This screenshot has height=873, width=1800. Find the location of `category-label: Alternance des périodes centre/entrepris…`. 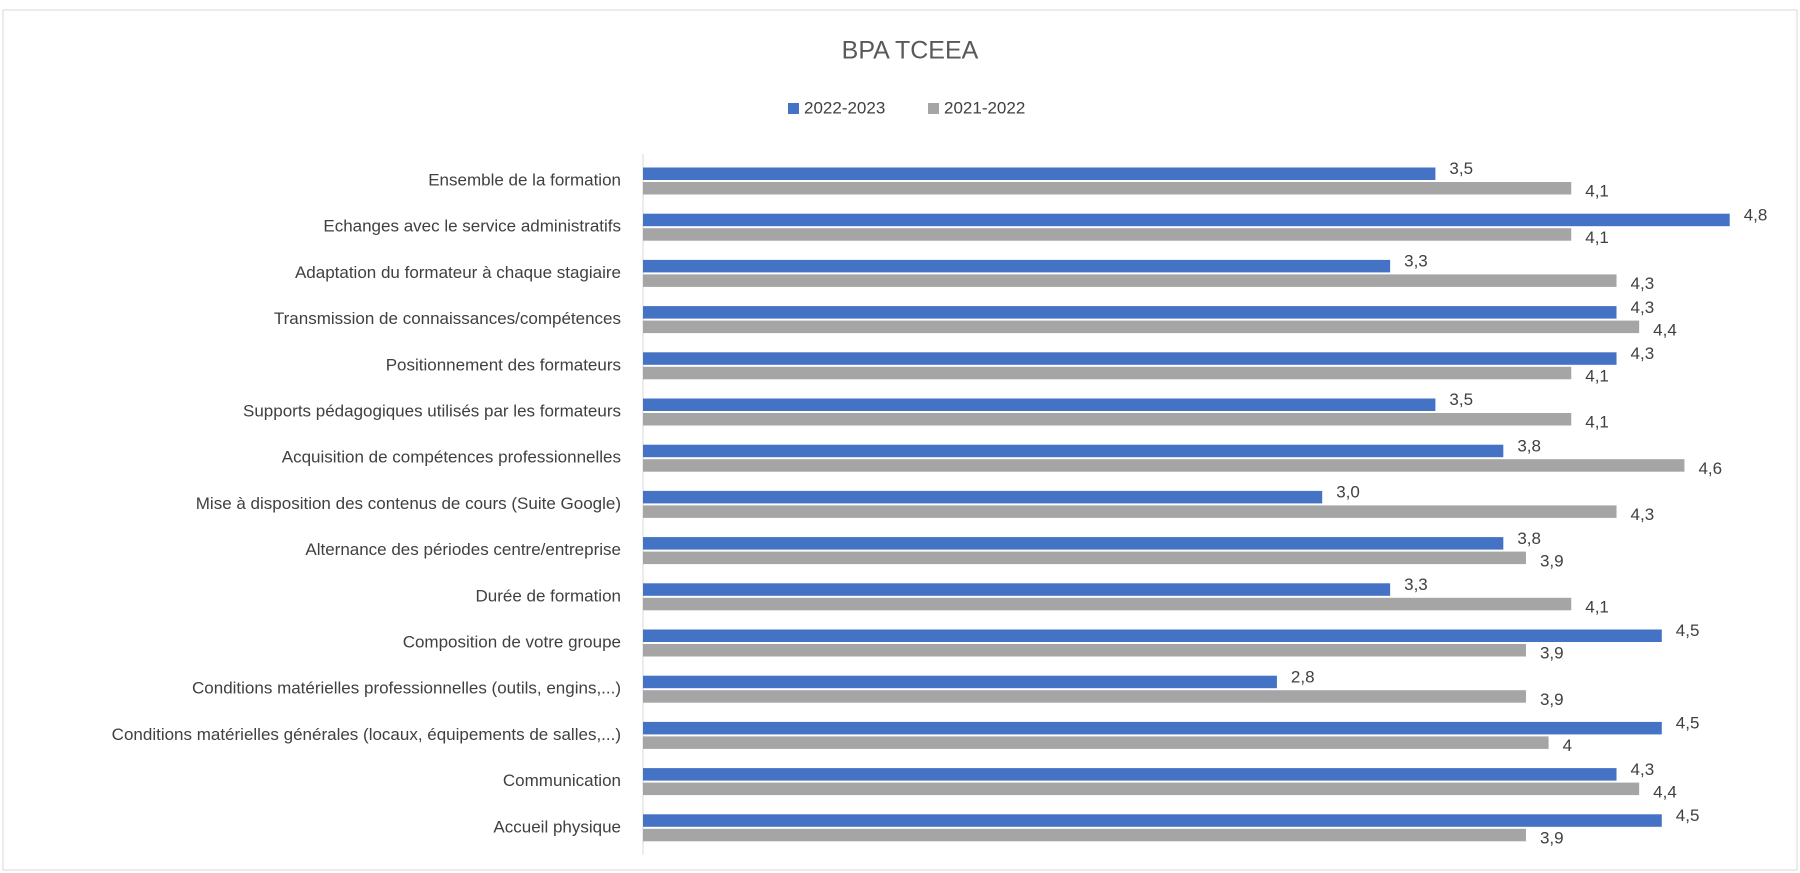

category-label: Alternance des périodes centre/entrepris… is located at coordinates (463, 549).